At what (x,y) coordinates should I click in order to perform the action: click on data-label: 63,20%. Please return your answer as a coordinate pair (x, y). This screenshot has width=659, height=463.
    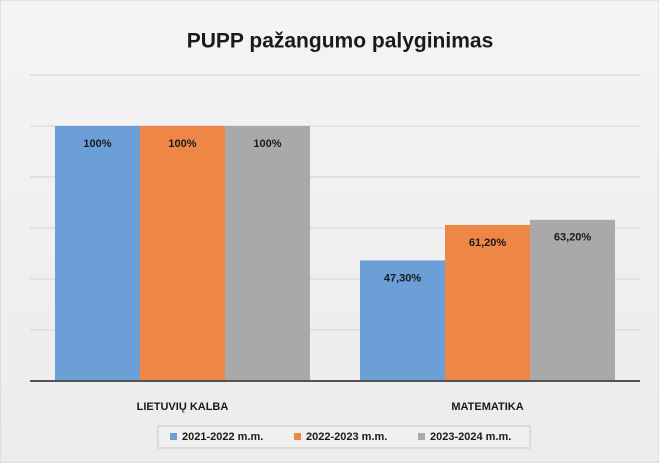
    Looking at the image, I should click on (573, 238).